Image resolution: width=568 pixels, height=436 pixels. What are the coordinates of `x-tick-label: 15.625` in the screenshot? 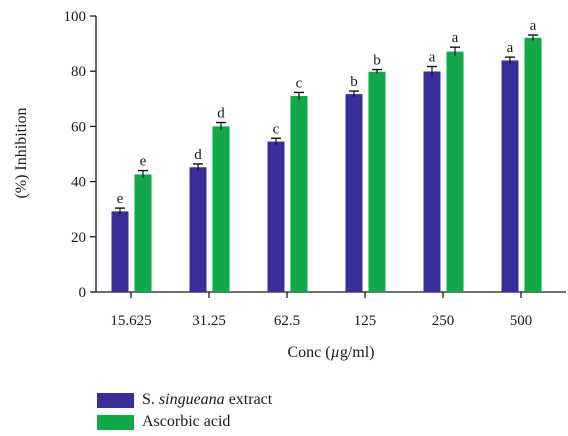 It's located at (130, 321).